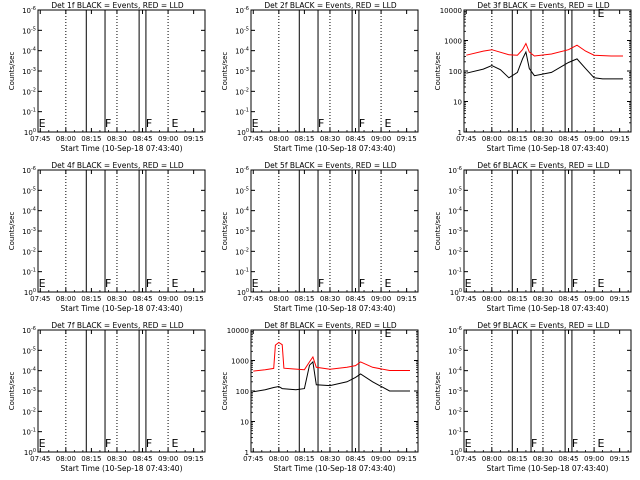 The height and width of the screenshot is (480, 640). I want to click on chart-title: Det 1f BLACK = Events, RED = LLD, so click(117, 5).